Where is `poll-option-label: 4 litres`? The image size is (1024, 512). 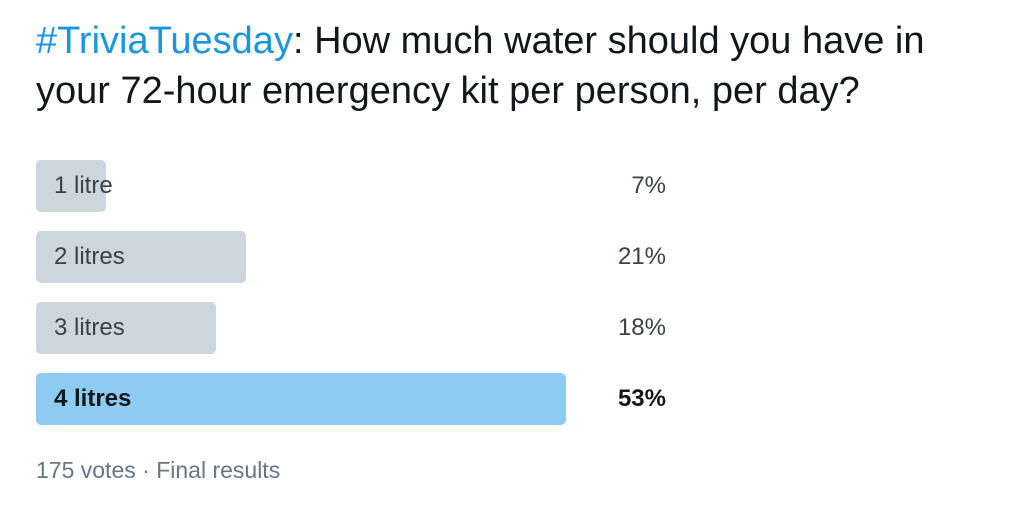
poll-option-label: 4 litres is located at coordinates (93, 398).